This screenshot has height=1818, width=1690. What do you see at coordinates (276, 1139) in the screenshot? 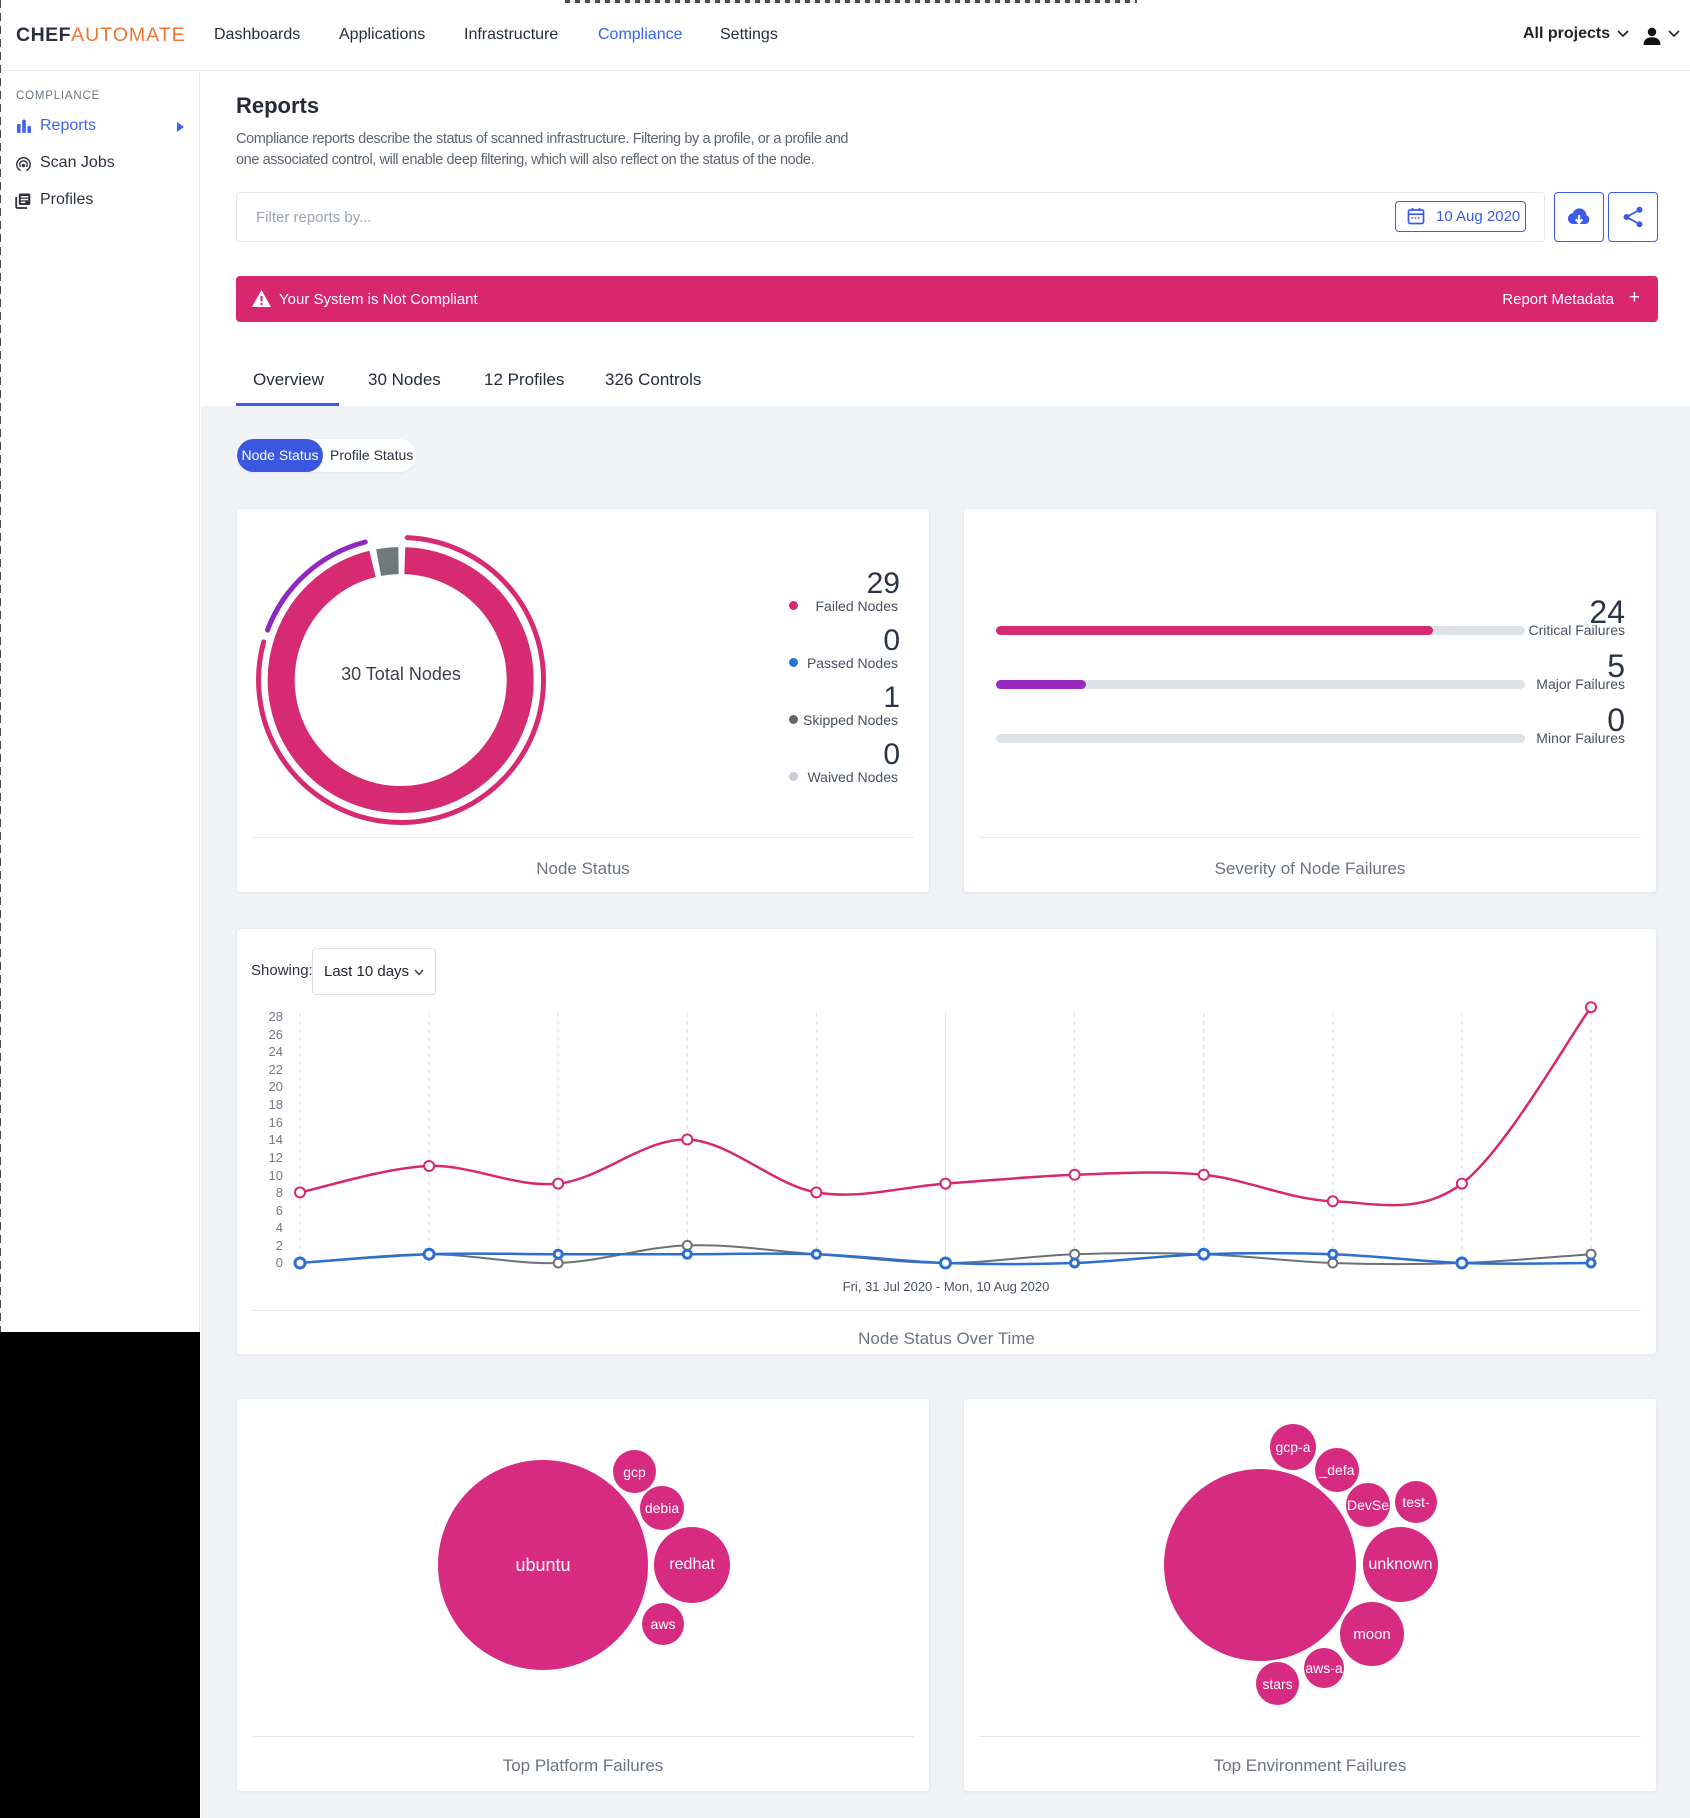
I see `svg-text: 14` at bounding box center [276, 1139].